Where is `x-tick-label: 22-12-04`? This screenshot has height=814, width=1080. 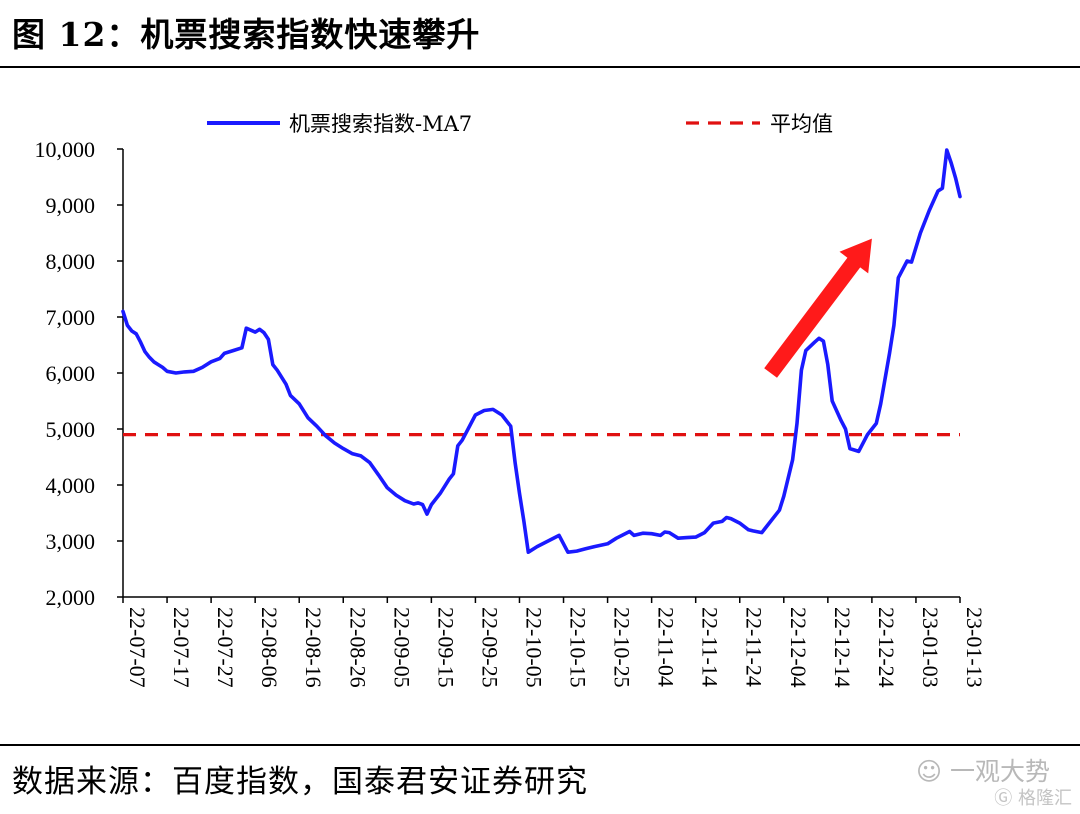
x-tick-label: 22-12-04 is located at coordinates (798, 647).